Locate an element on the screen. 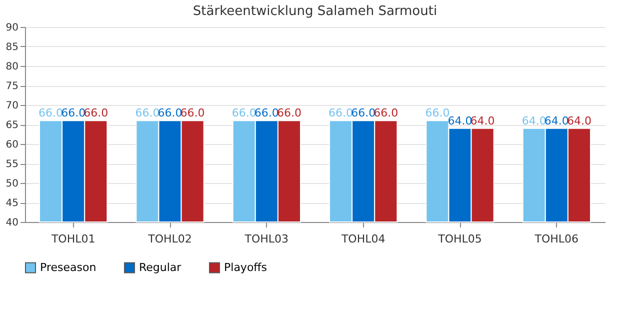  y-tick-label: 45 is located at coordinates (12, 203).